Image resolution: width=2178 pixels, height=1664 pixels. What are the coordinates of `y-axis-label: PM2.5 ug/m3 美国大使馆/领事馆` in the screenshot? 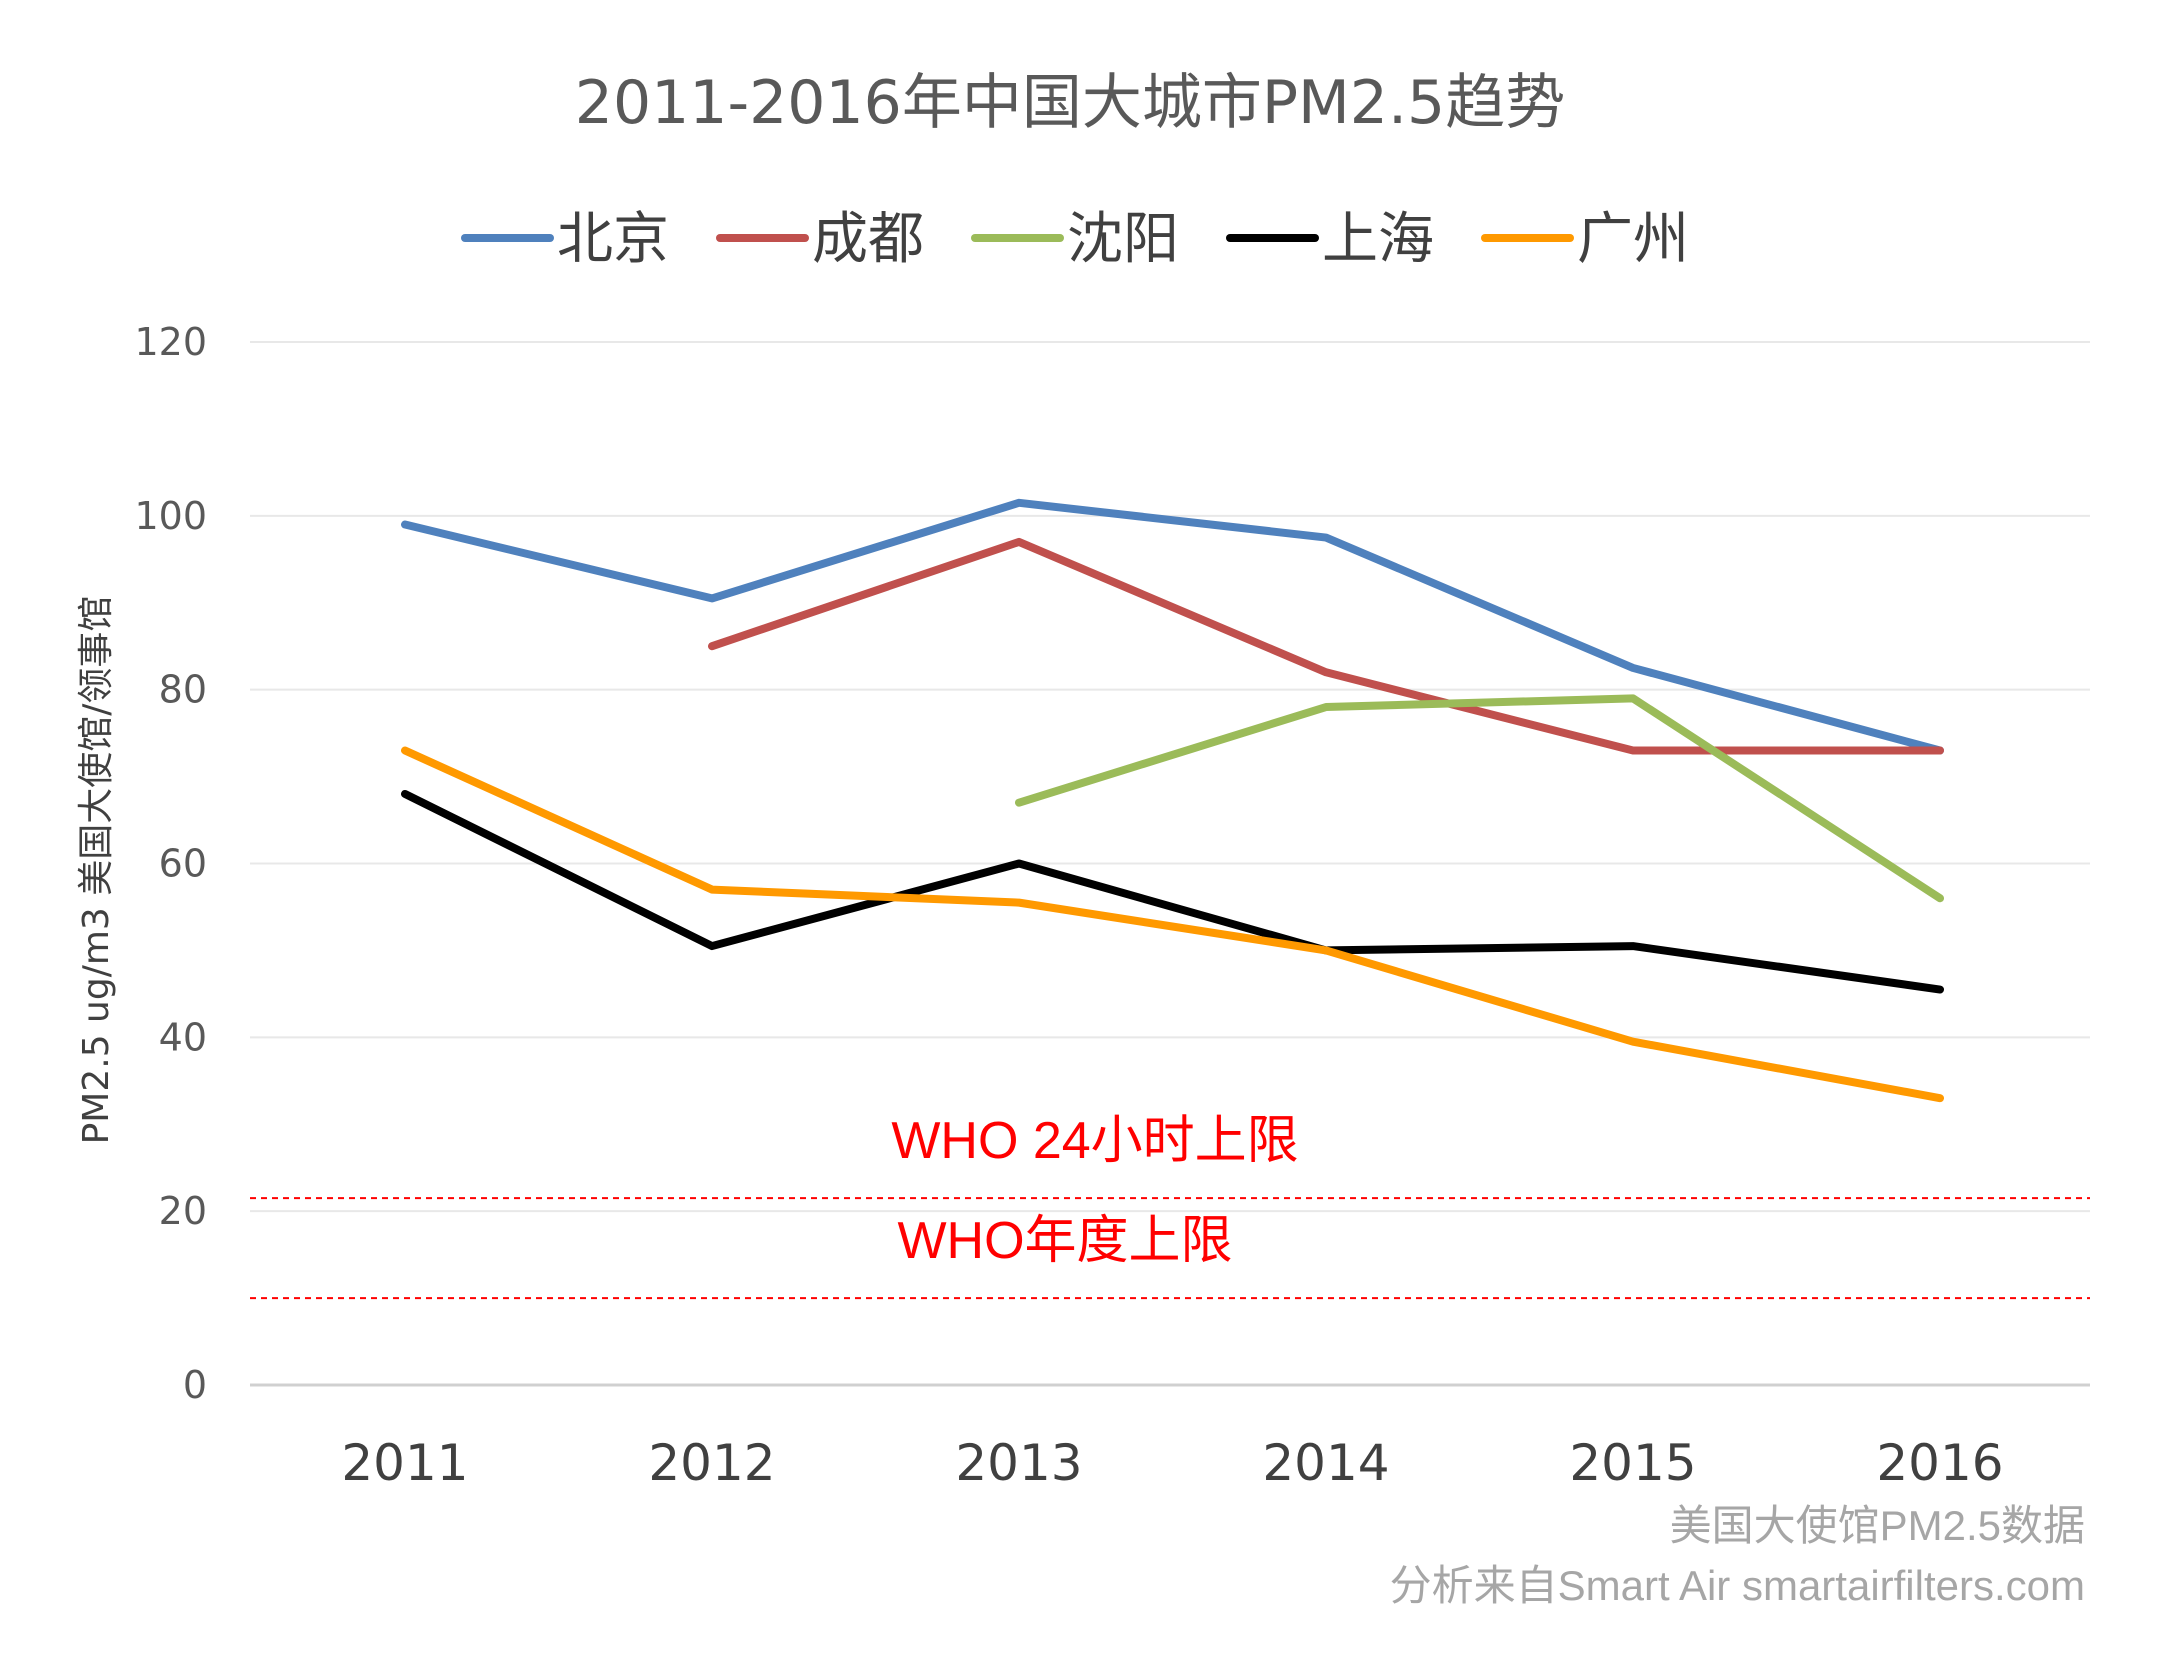 It's located at (96, 870).